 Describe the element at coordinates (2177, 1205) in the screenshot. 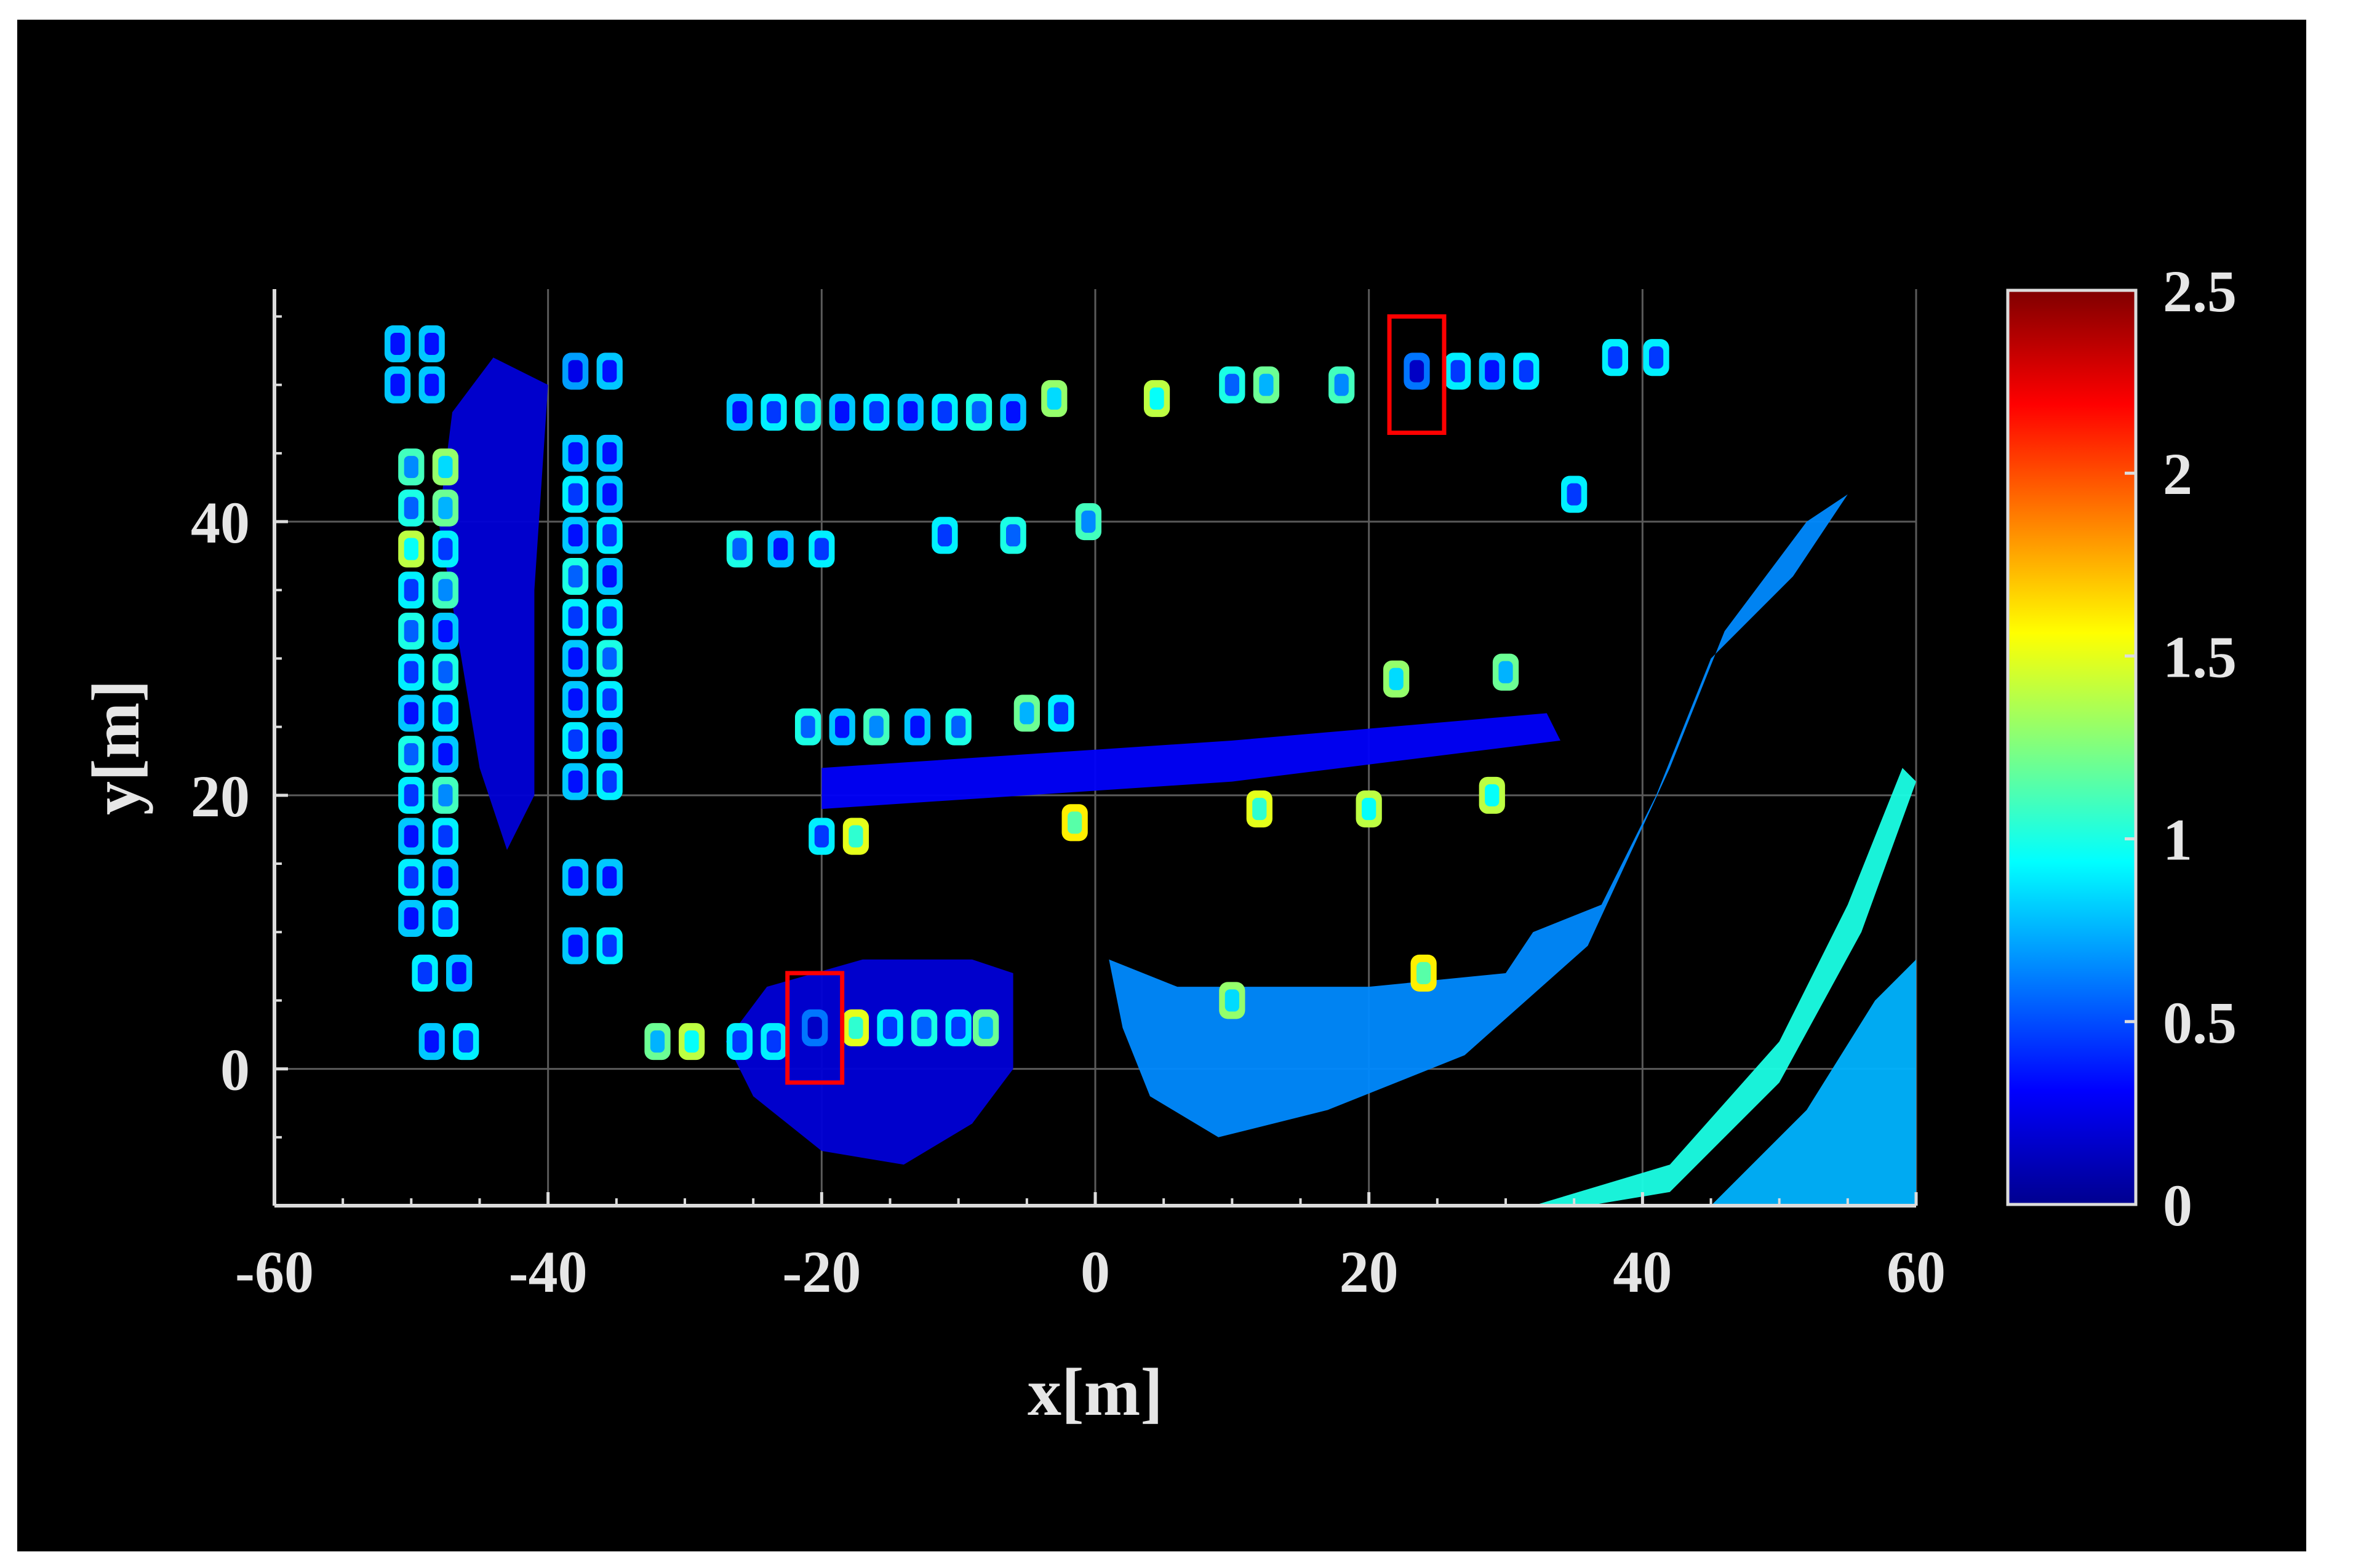

I see `colorbar-tick-label: 0` at that location.